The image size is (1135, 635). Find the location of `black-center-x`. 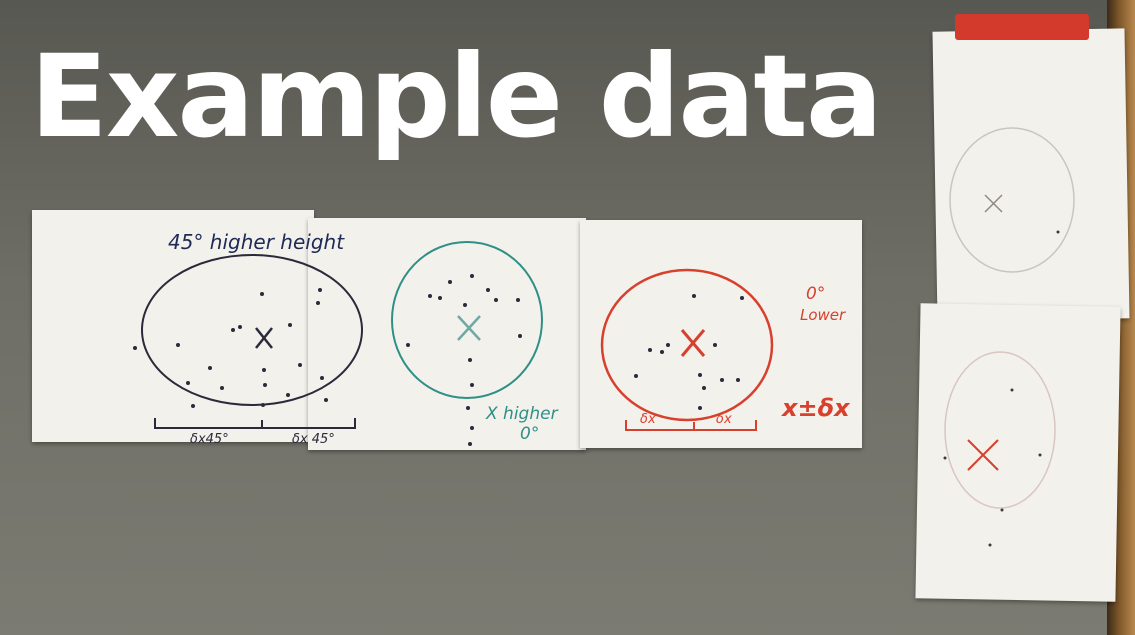

black-center-x is located at coordinates (264, 338).